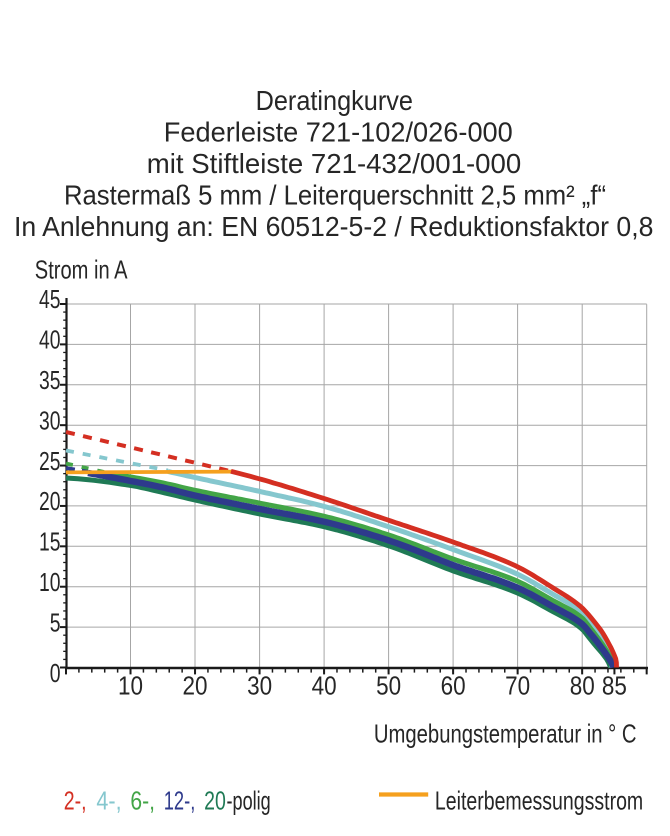 The image size is (670, 836). What do you see at coordinates (108, 801) in the screenshot?
I see `svg-text: 4-,` at bounding box center [108, 801].